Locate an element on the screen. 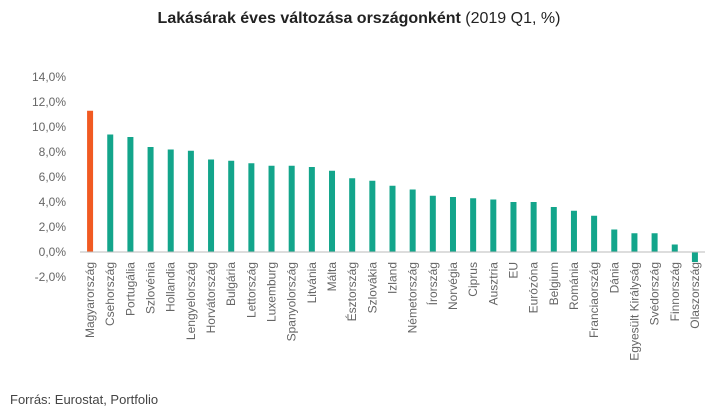 The height and width of the screenshot is (415, 718). x-tick-label: Magyarország is located at coordinates (90, 300).